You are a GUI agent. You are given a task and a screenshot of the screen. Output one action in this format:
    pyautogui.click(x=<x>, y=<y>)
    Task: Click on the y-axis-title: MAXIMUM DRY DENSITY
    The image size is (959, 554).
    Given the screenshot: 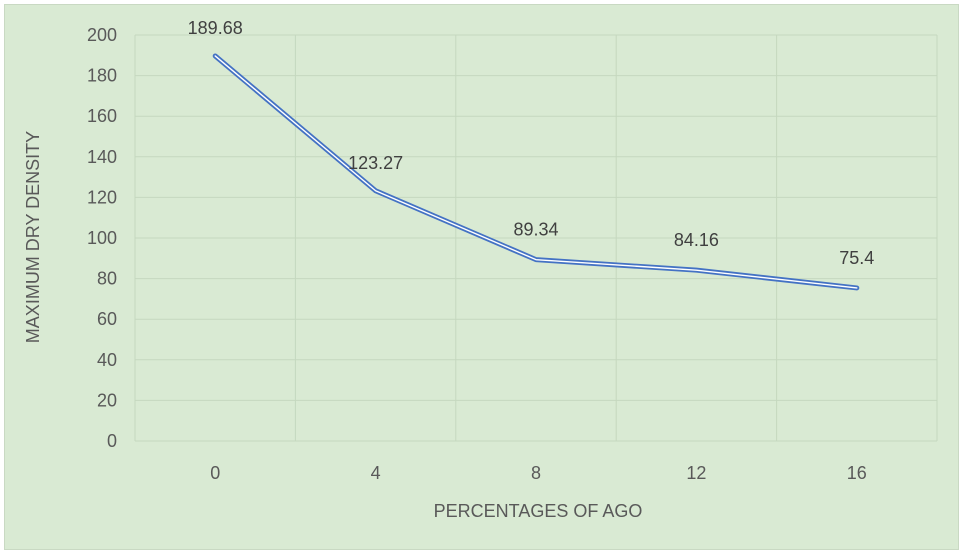 What is the action you would take?
    pyautogui.click(x=33, y=237)
    